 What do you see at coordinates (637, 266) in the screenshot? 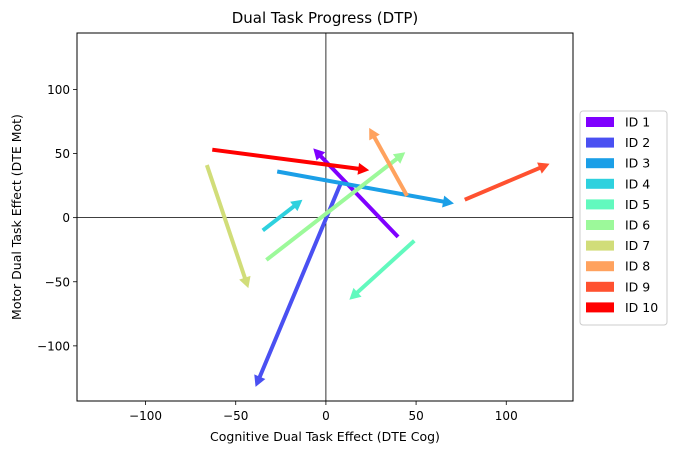
I see `legend-label: ID 8` at bounding box center [637, 266].